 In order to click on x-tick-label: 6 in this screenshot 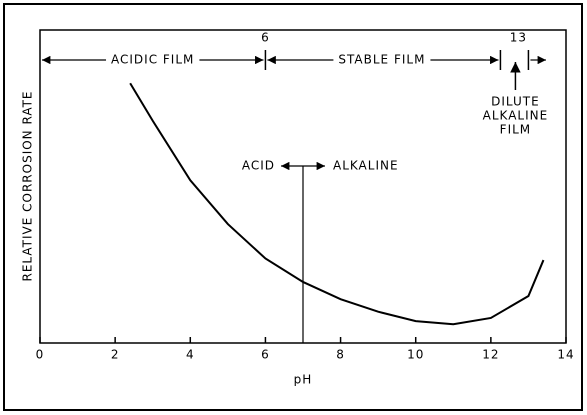, I will do `click(265, 355)`.